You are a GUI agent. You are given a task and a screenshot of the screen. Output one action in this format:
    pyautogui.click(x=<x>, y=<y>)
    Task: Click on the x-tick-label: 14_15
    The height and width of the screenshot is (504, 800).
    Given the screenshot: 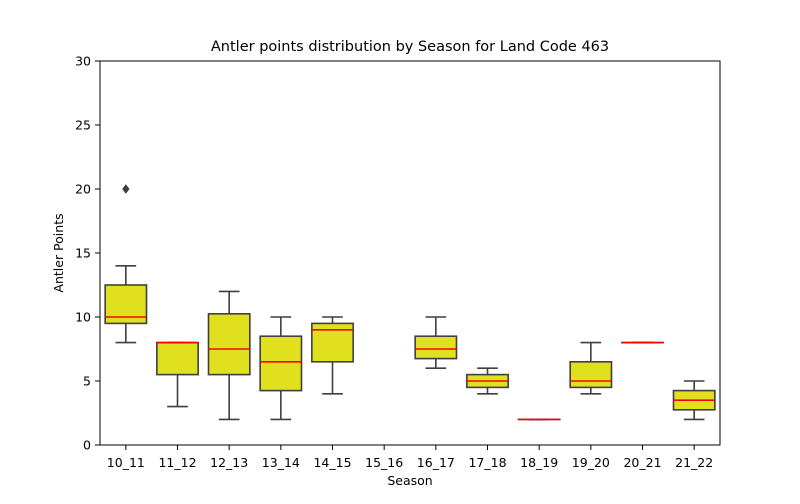 What is the action you would take?
    pyautogui.click(x=332, y=462)
    